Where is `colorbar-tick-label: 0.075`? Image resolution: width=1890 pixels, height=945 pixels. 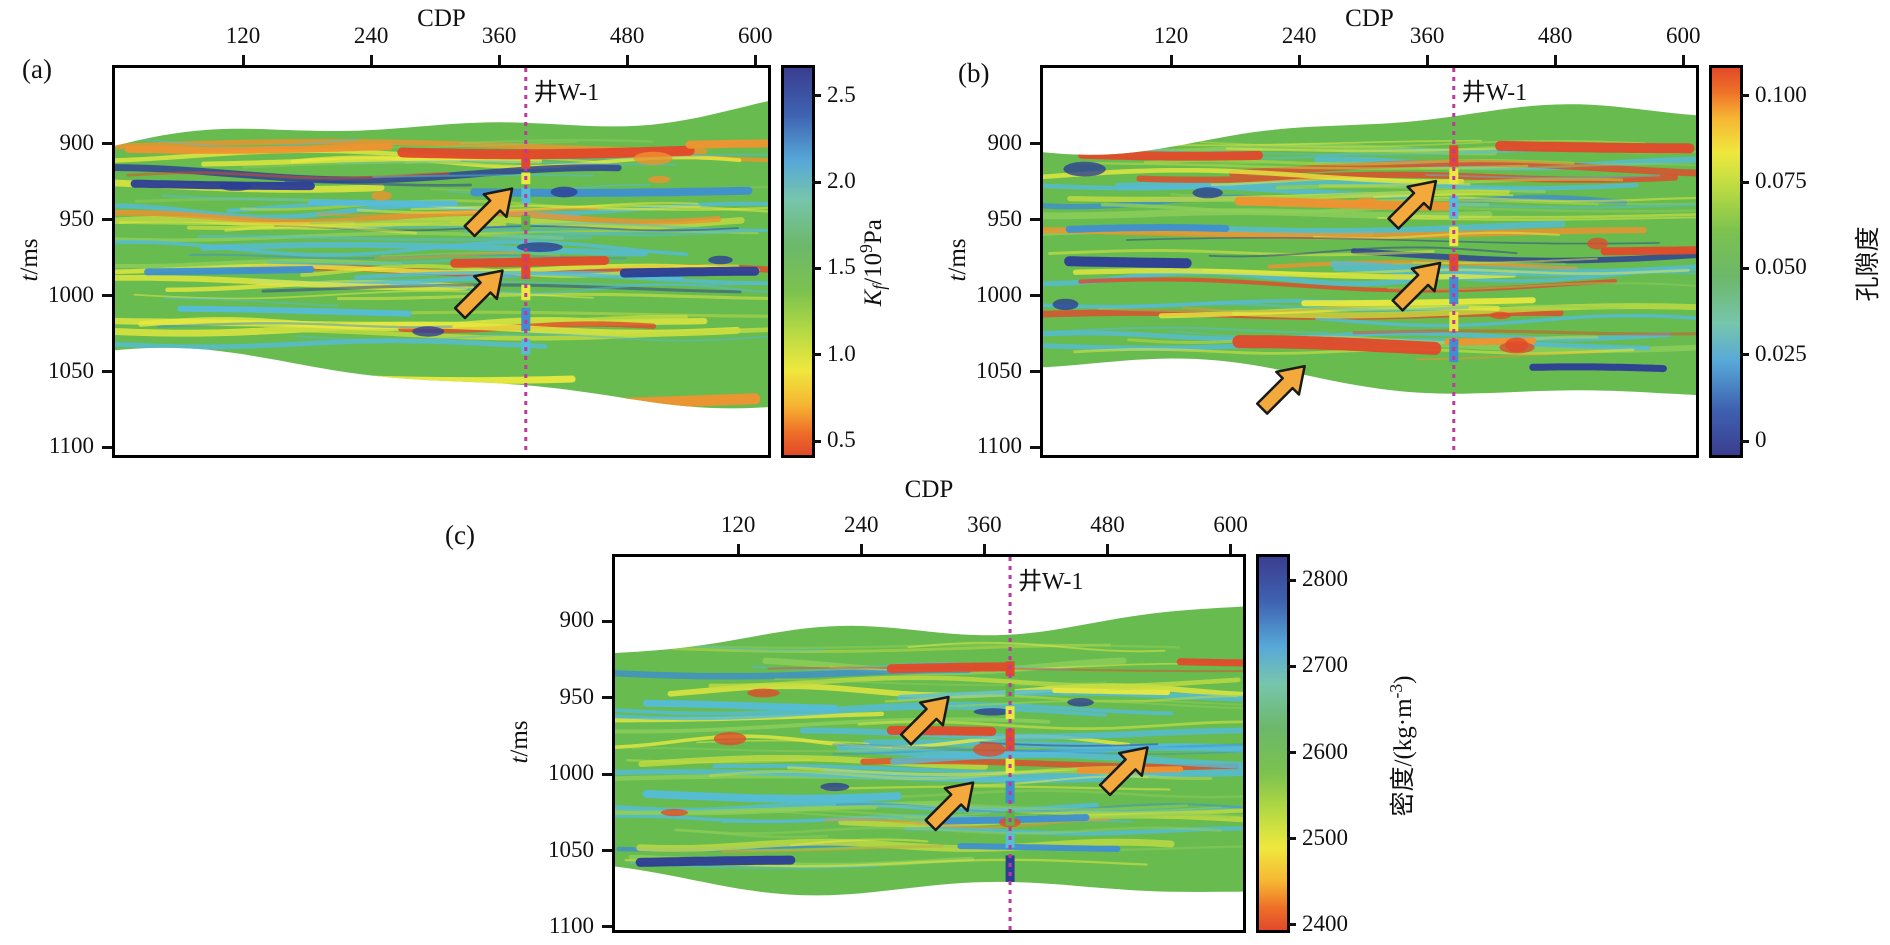 colorbar-tick-label: 0.075 is located at coordinates (1781, 181).